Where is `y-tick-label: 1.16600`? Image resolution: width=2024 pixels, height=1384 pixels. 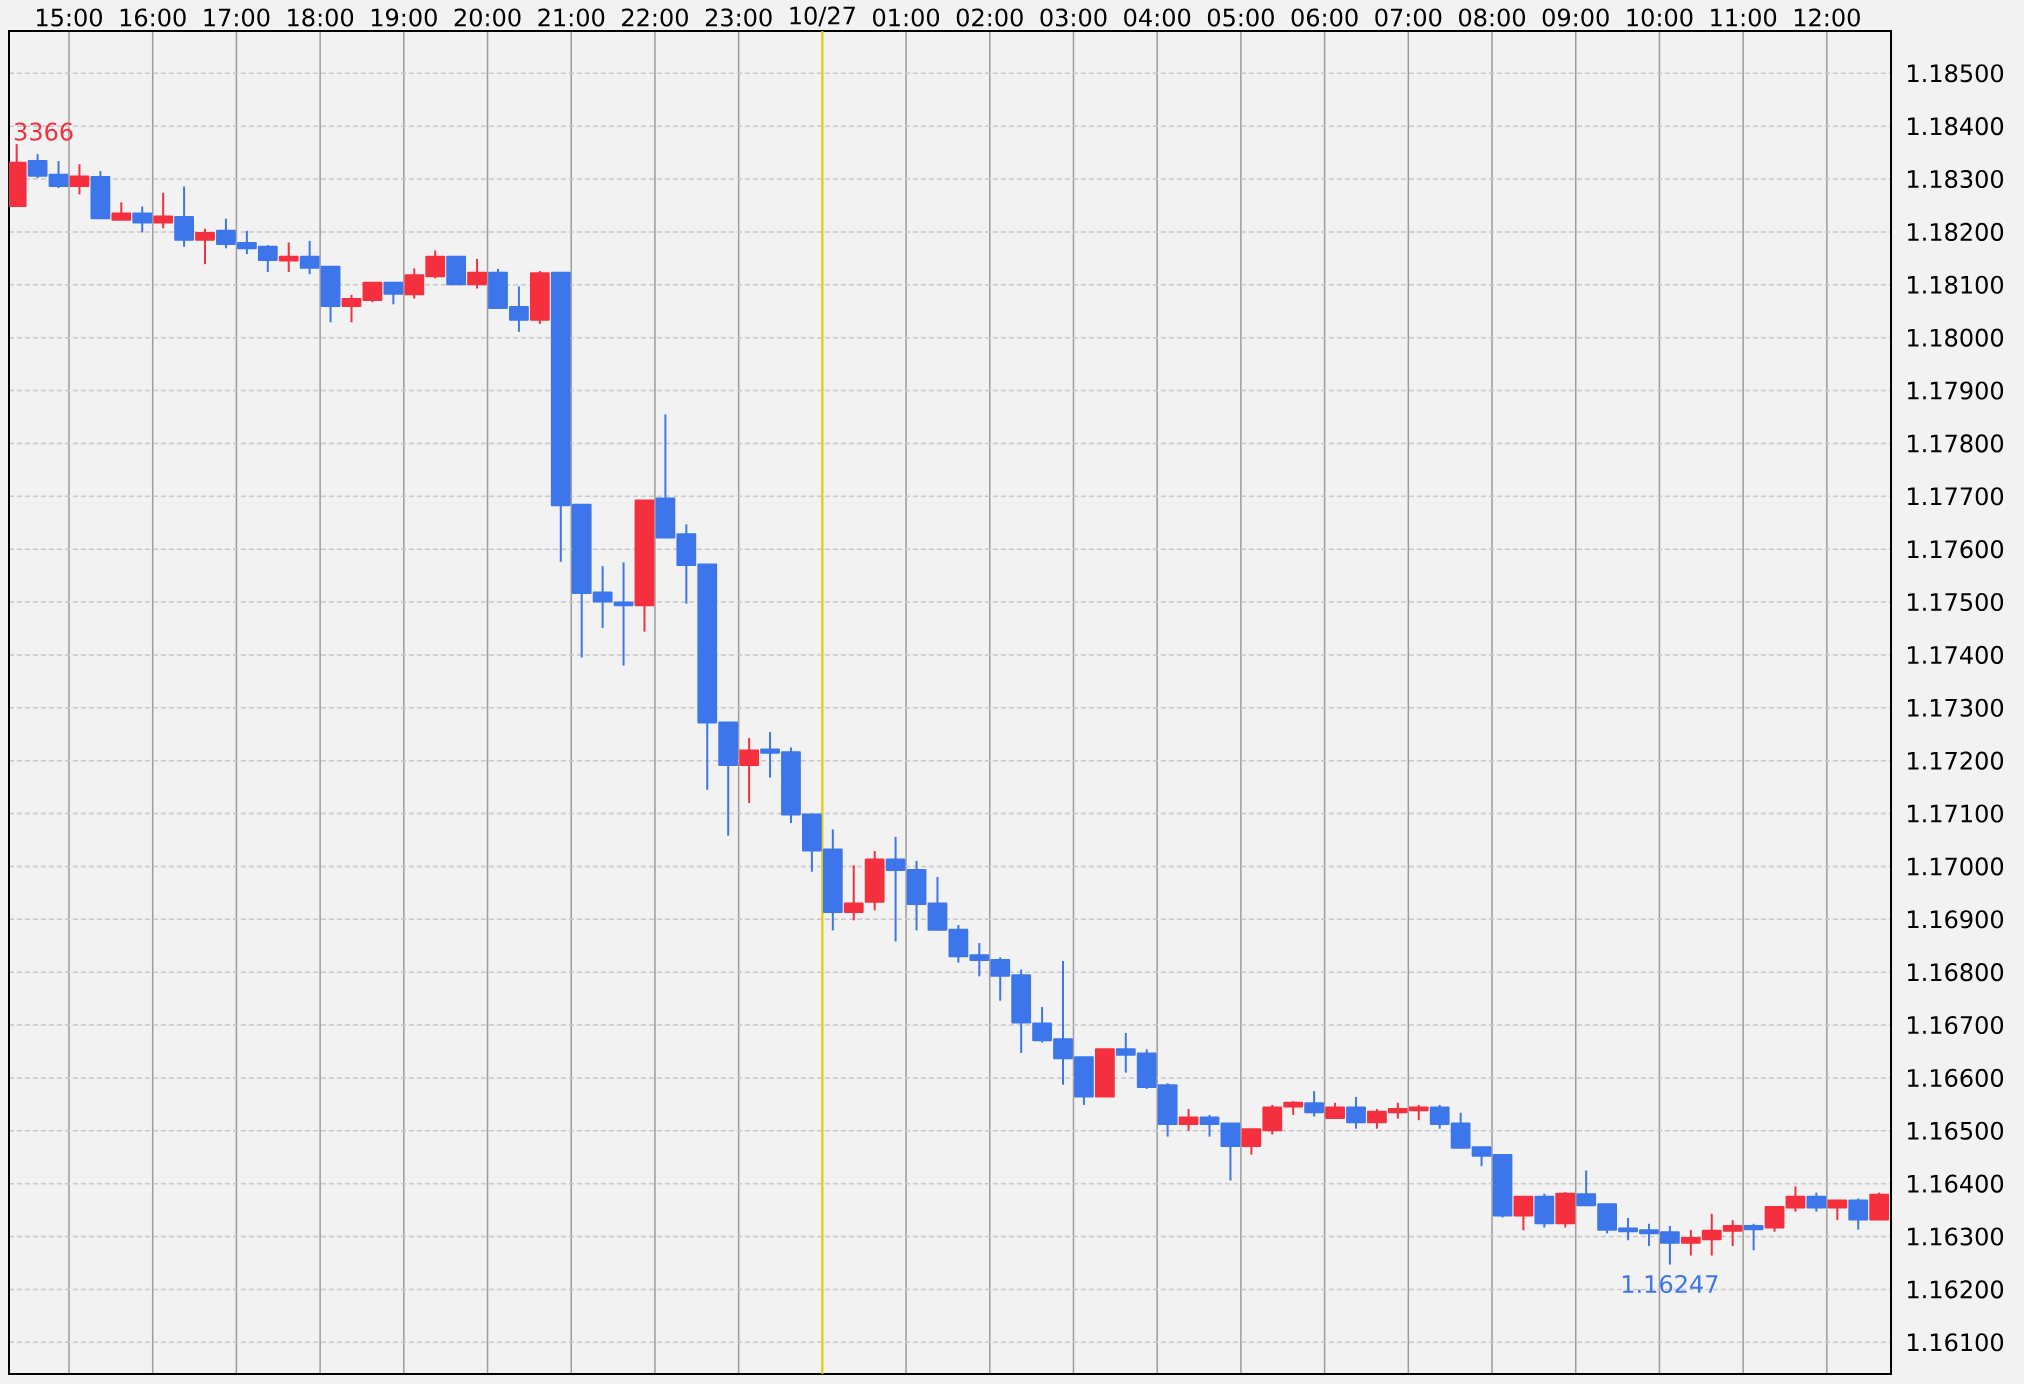
y-tick-label: 1.16600 is located at coordinates (1956, 1077).